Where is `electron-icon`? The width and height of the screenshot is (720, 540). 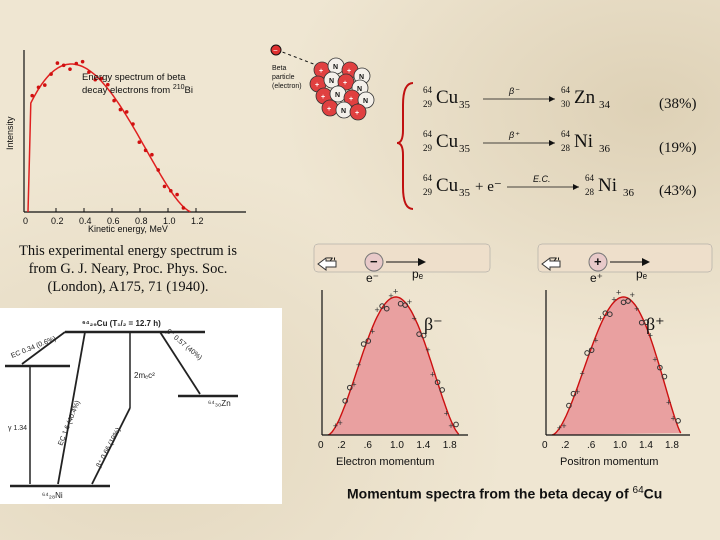 electron-icon is located at coordinates (374, 262).